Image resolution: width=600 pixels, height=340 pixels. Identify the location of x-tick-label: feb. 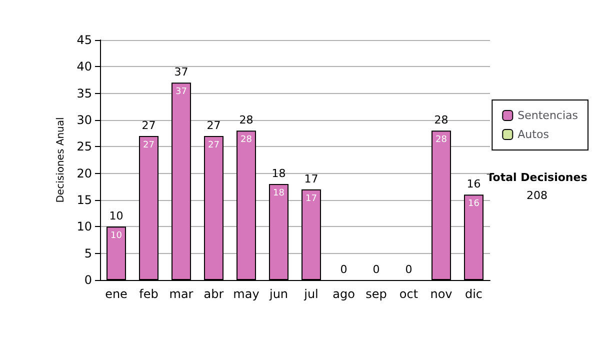
(148, 294).